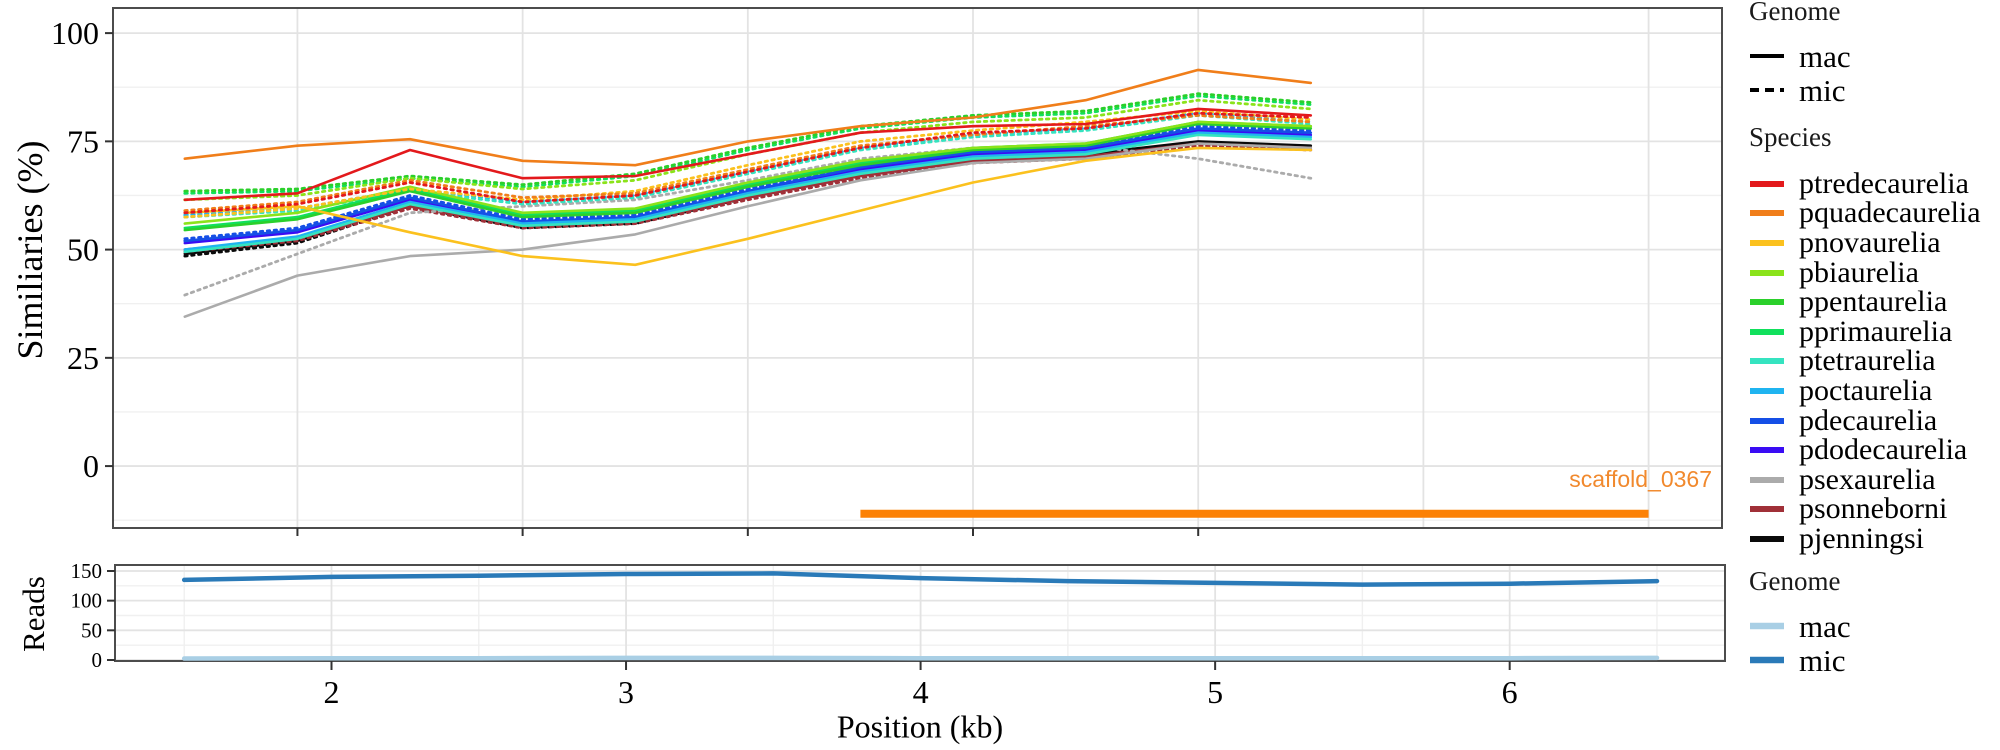 Image resolution: width=2000 pixels, height=750 pixels. I want to click on legend-genome-item-label: mac, so click(1825, 56).